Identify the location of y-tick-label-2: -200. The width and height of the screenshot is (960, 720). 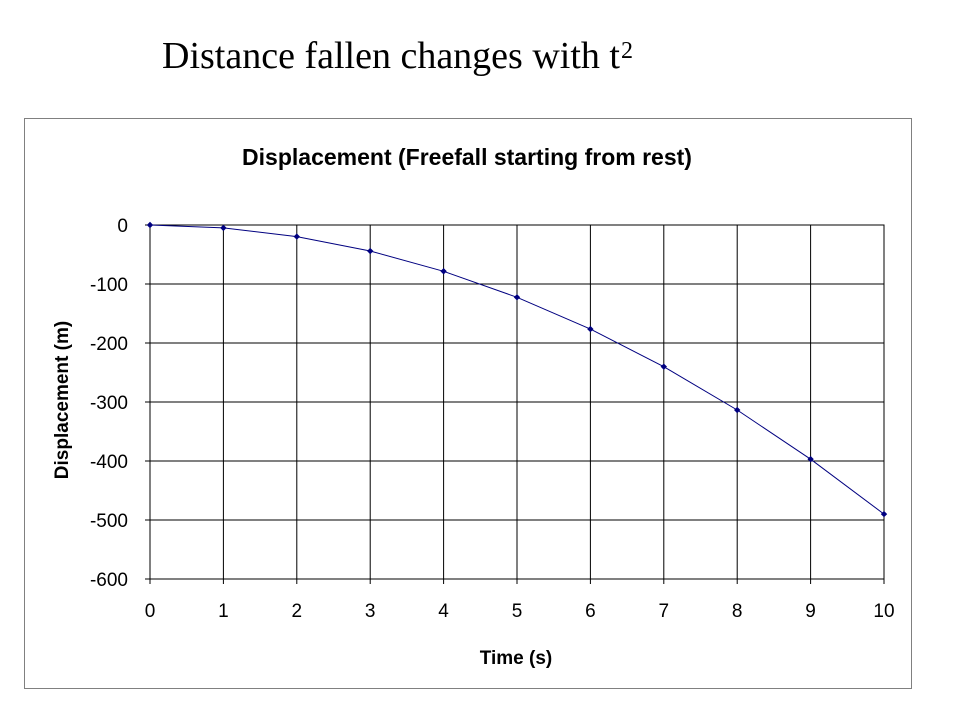
(109, 344).